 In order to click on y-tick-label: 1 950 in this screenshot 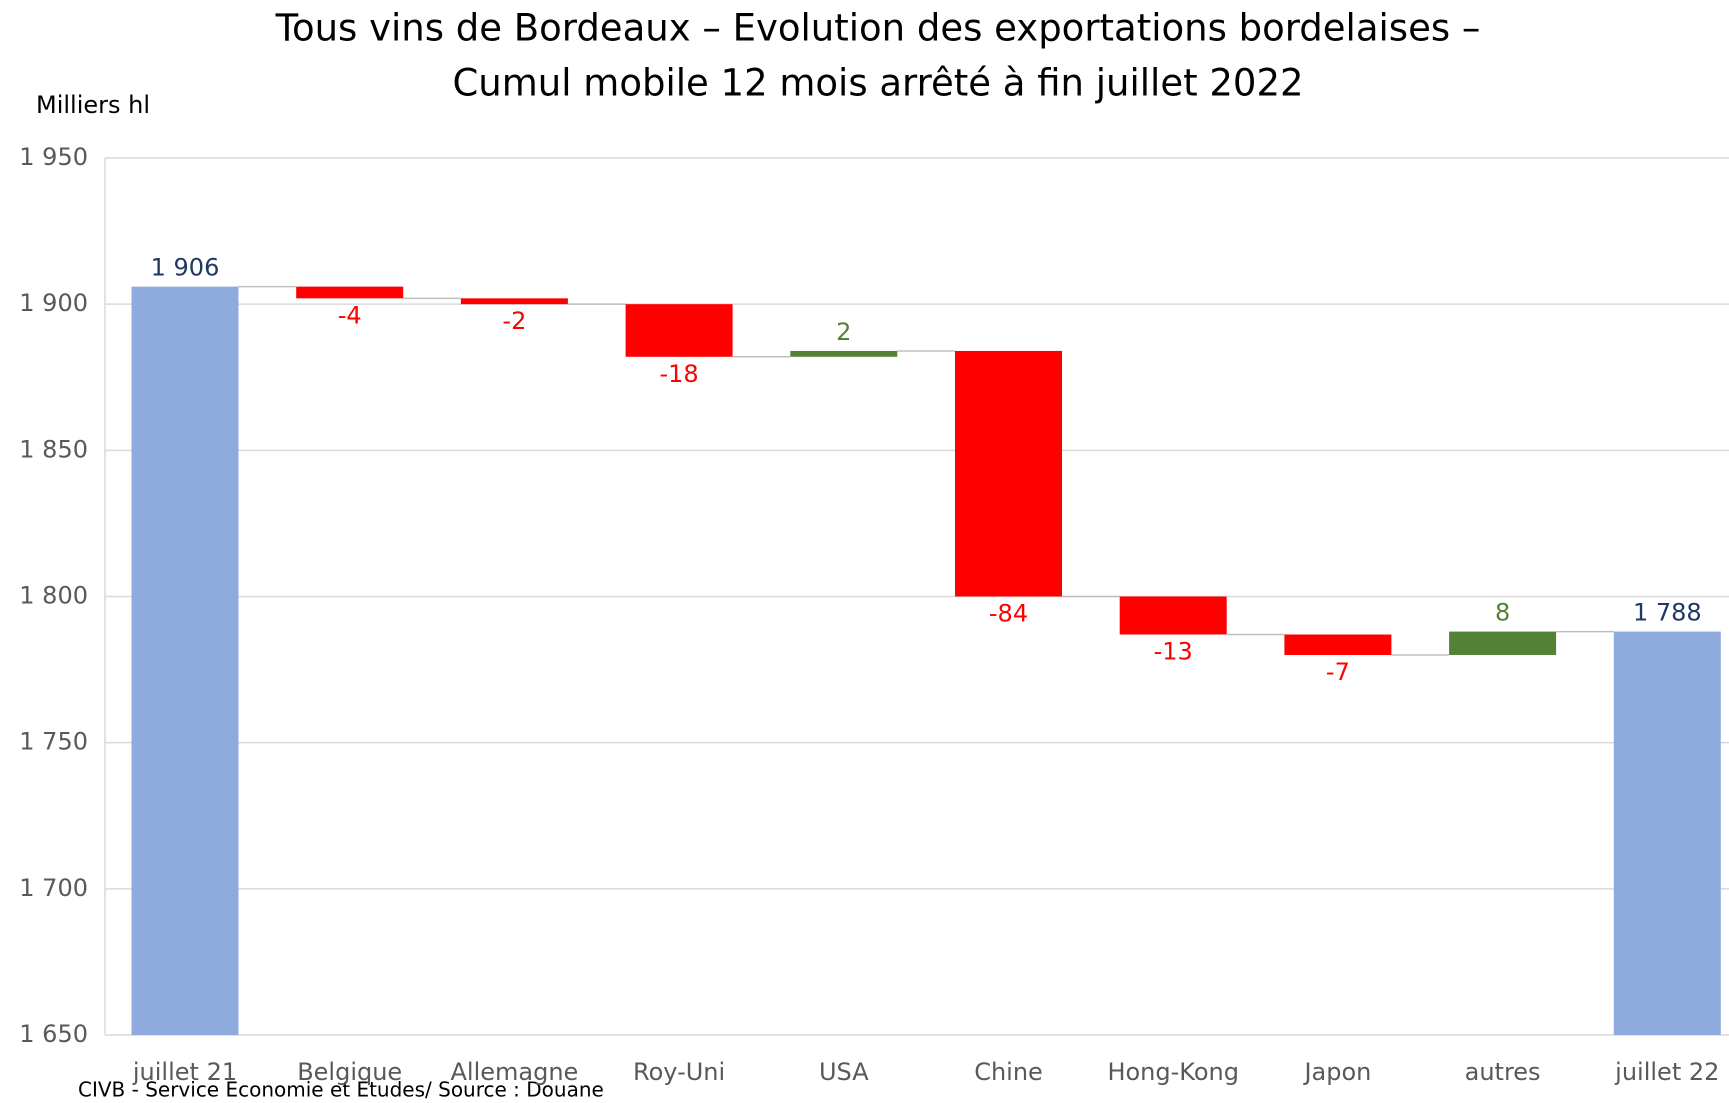, I will do `click(53, 157)`.